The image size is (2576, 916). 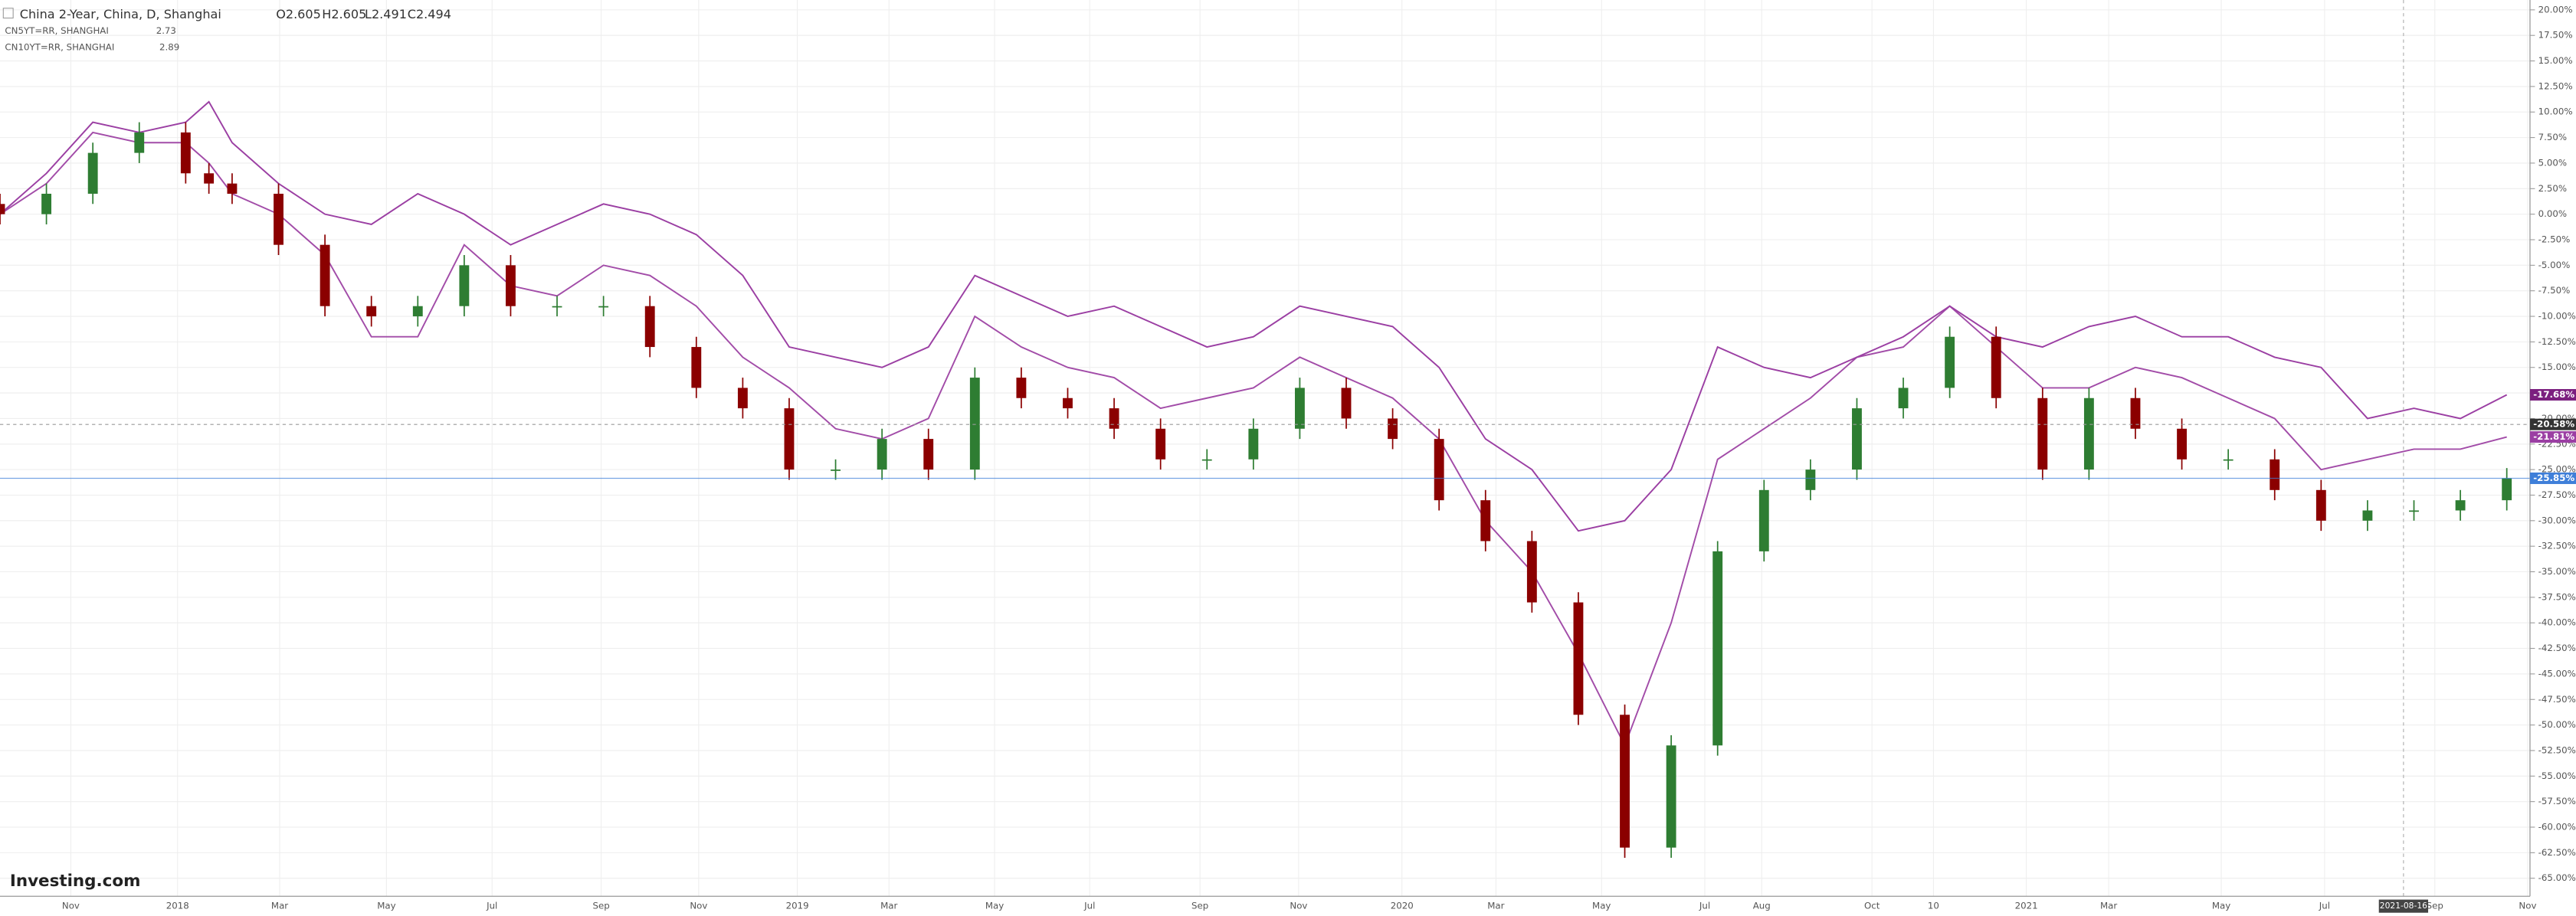 What do you see at coordinates (2557, 596) in the screenshot?
I see `y-tick-label: -37.50%` at bounding box center [2557, 596].